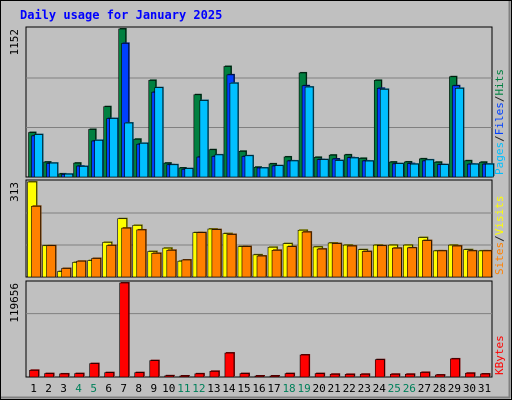 This screenshot has height=405, width=512. I want to click on x-tick-label: 19, so click(303, 388).